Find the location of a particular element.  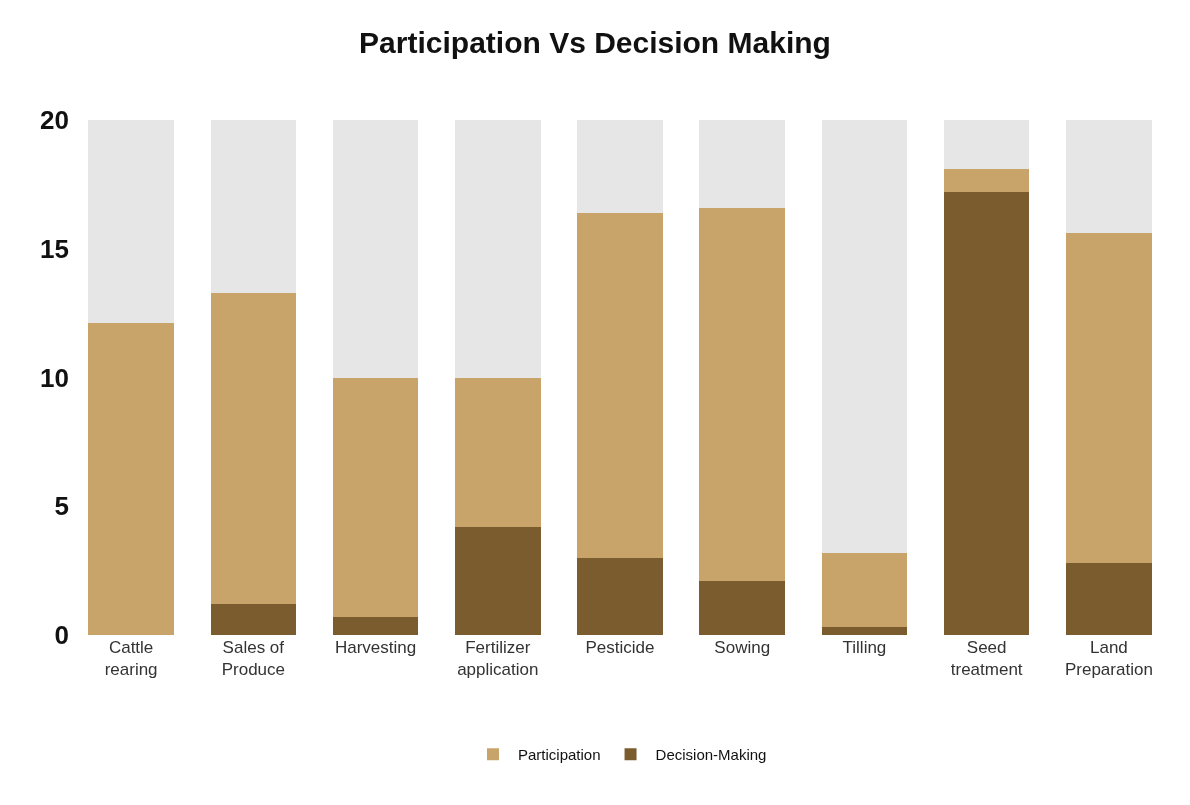

y-tick-label: 15 is located at coordinates (54, 248).